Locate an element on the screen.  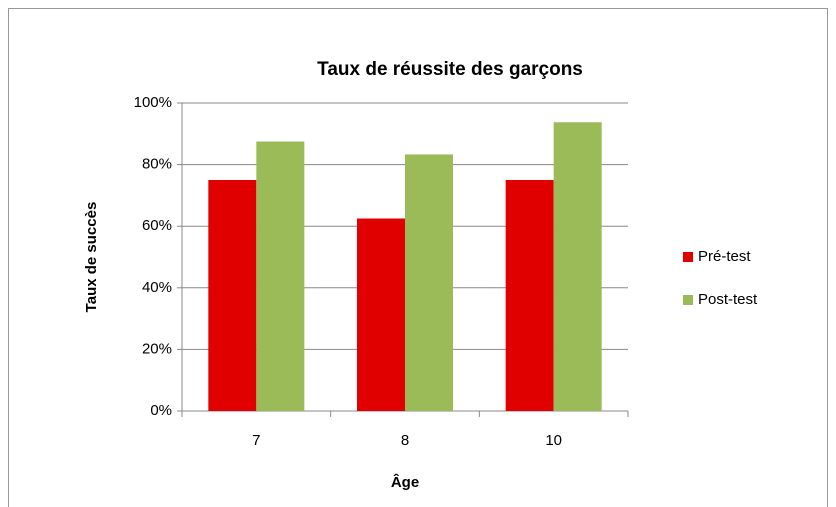
chart-title: Taux de réussite des garçons is located at coordinates (450, 69).